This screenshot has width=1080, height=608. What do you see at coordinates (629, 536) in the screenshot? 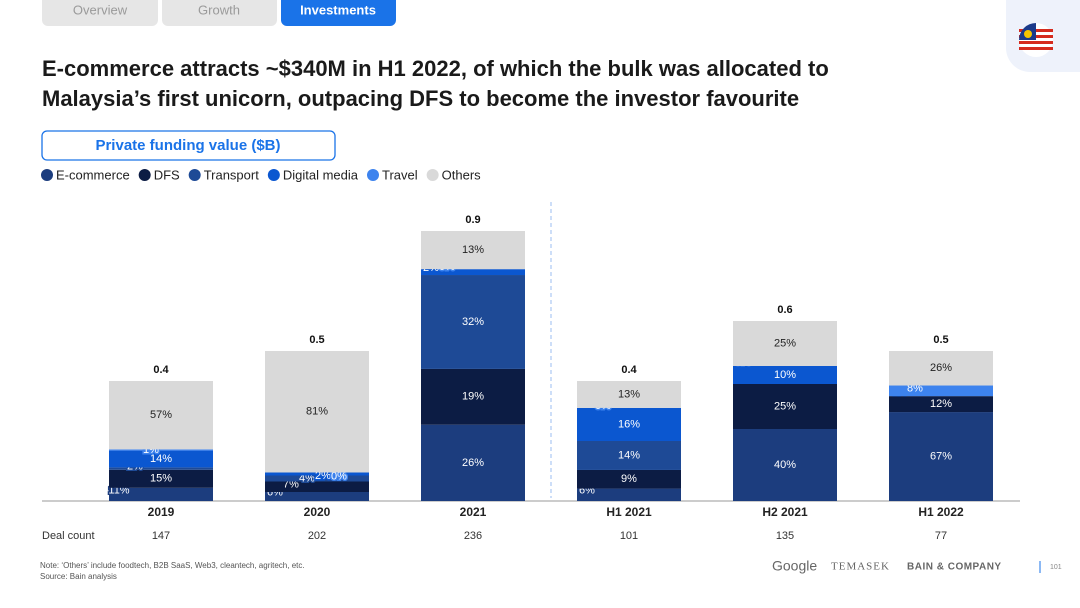
I see `deal-count: 101` at bounding box center [629, 536].